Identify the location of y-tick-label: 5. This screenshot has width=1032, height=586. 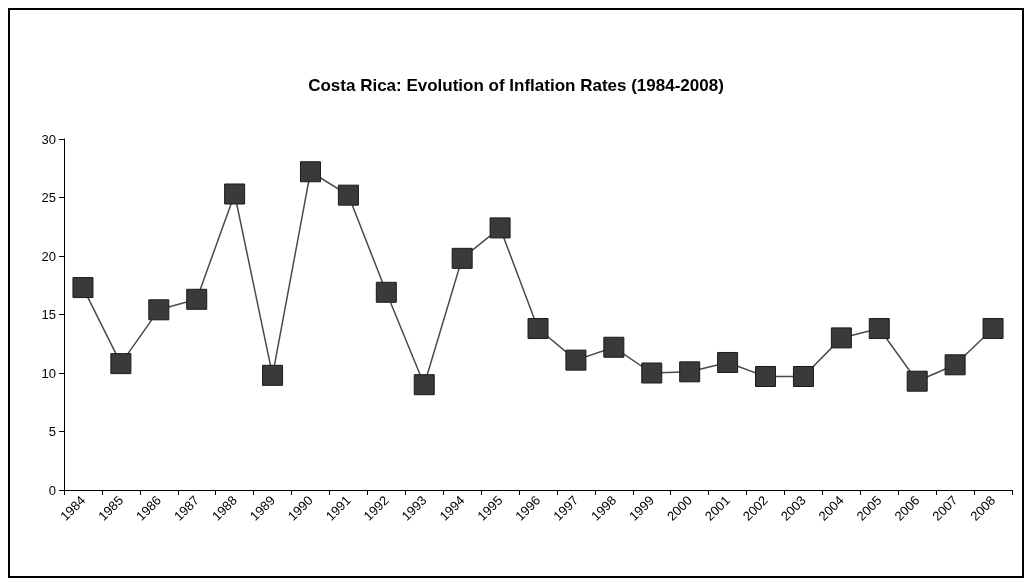
(52, 431).